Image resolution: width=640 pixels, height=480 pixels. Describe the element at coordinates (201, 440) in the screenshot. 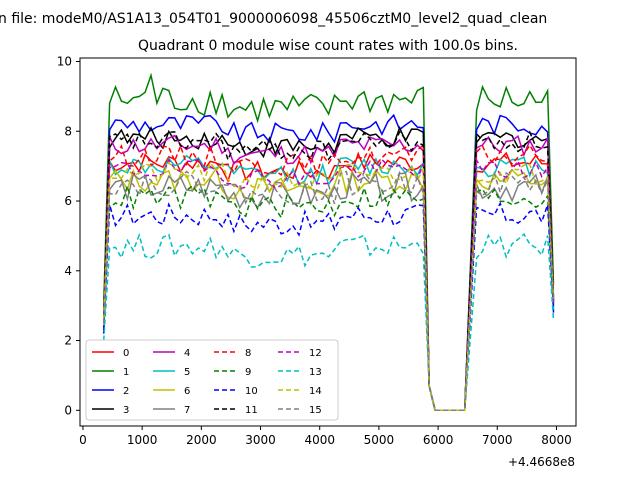

I see `x-tick-label: 2000` at that location.